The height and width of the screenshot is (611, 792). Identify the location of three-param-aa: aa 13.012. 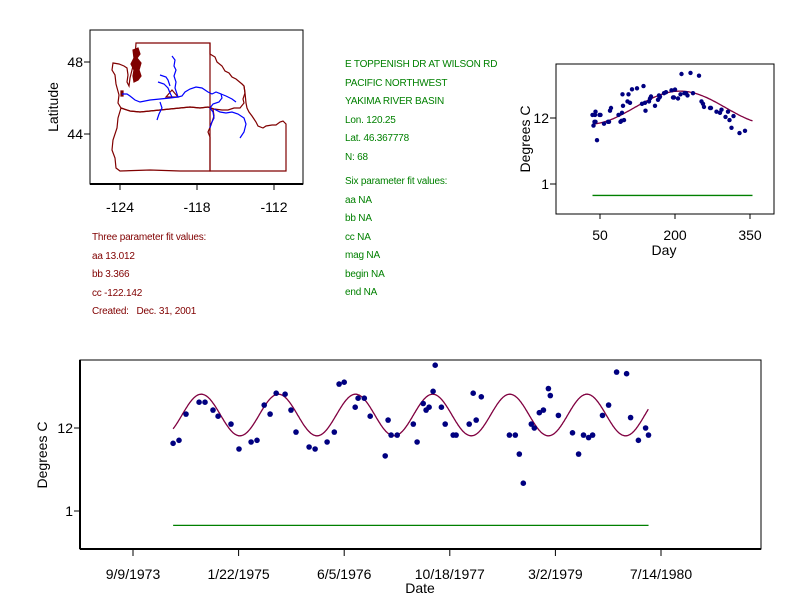
(113, 256).